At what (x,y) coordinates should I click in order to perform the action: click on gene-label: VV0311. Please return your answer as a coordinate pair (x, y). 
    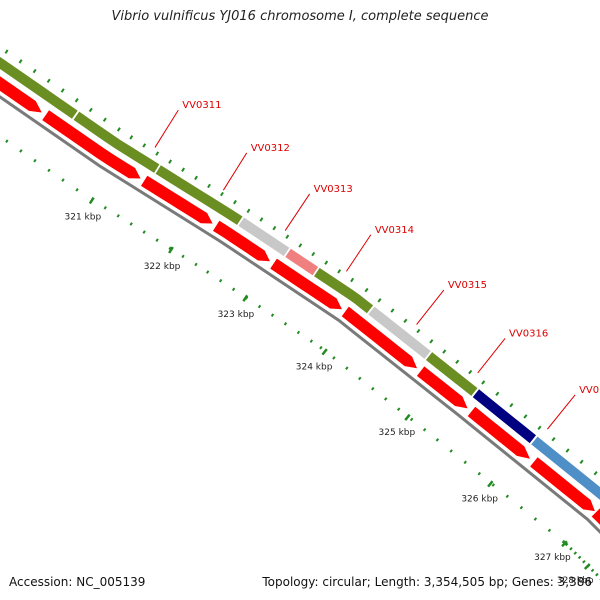
    Looking at the image, I should click on (201, 105).